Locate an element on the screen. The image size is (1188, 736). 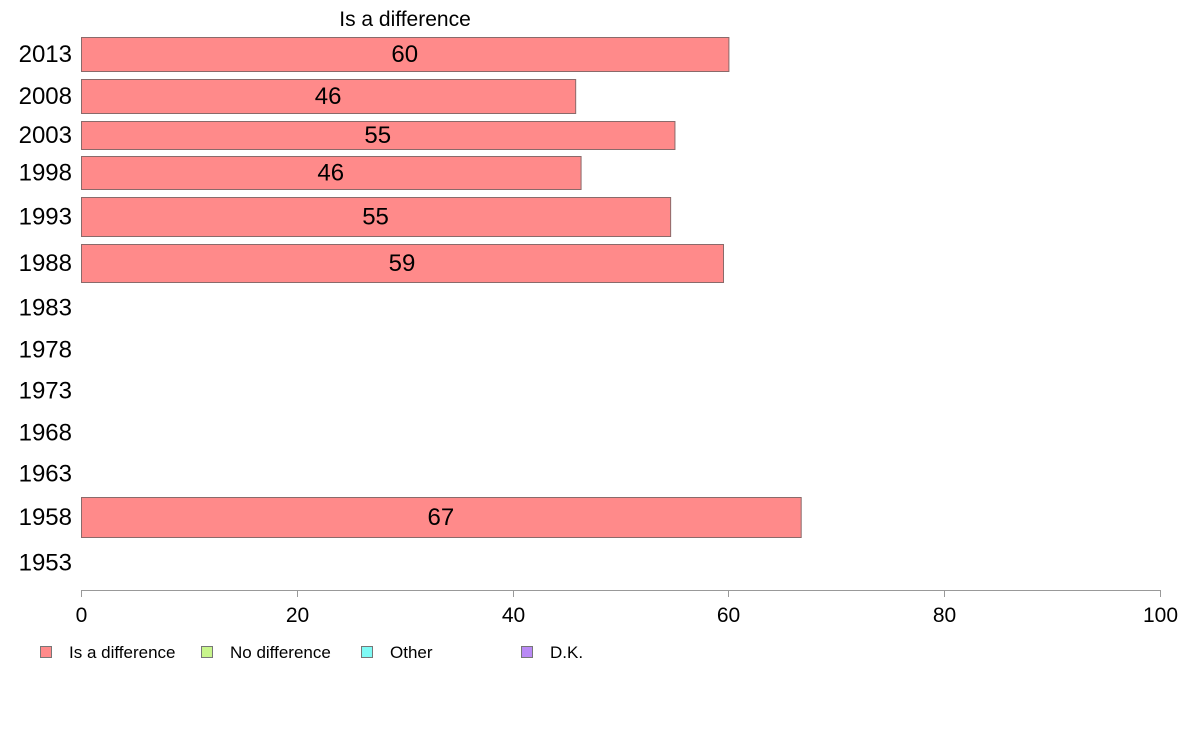
category-label-1953: 1953 is located at coordinates (45, 563).